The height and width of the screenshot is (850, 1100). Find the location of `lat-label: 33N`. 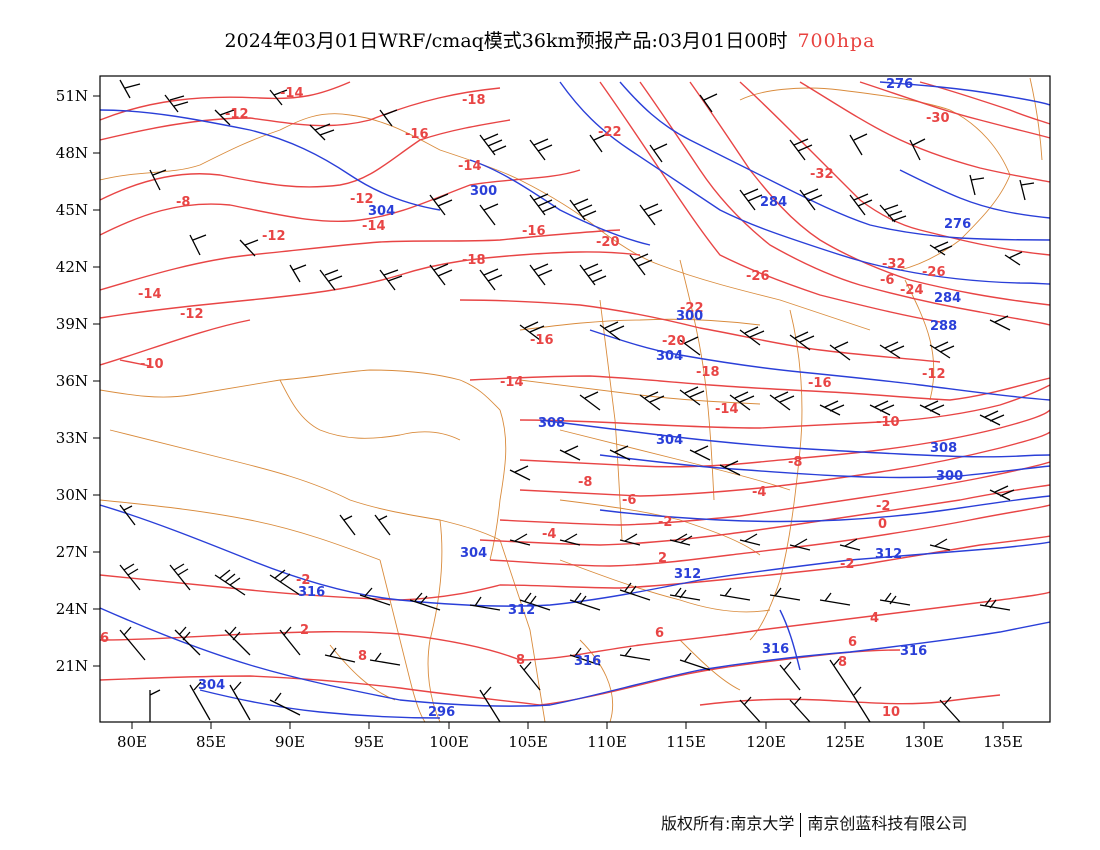

lat-label: 33N is located at coordinates (72, 438).